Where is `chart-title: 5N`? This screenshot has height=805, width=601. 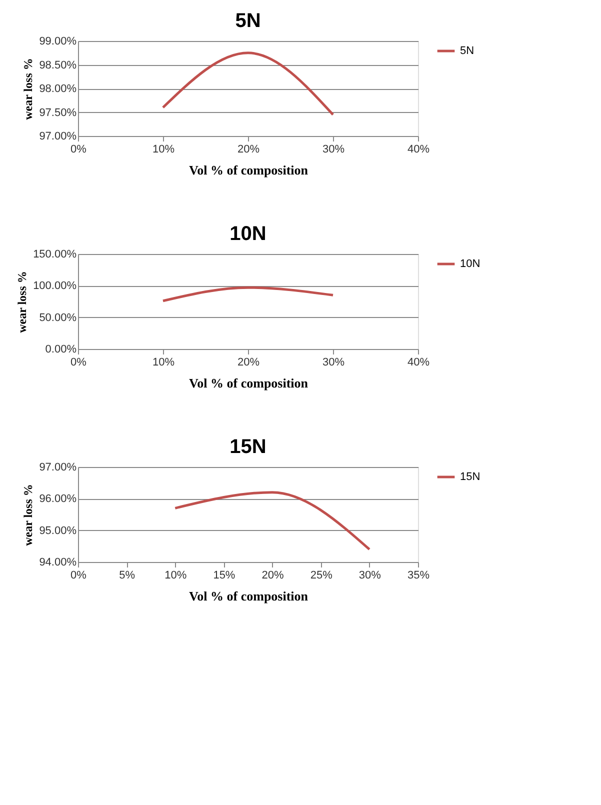
chart-title: 5N is located at coordinates (248, 21).